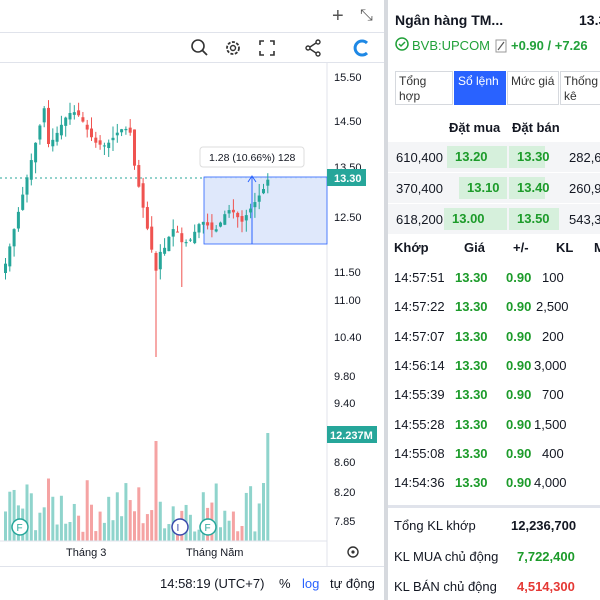 Image resolution: width=600 pixels, height=600 pixels. I want to click on trade-time: 14:54:36, so click(419, 483).